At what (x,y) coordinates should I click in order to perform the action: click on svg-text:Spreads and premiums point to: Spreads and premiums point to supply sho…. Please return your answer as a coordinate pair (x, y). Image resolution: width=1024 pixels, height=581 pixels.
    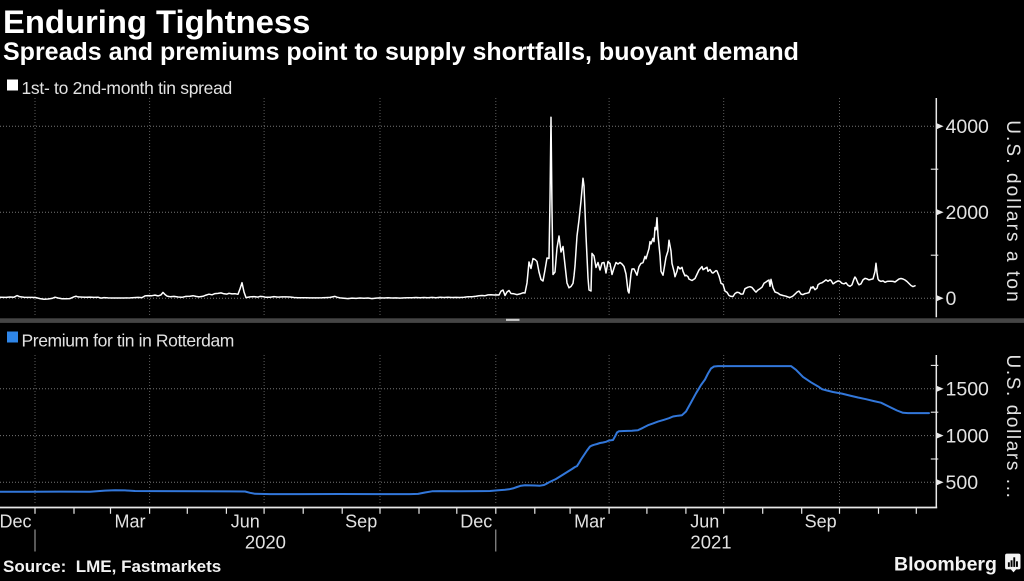
    Looking at the image, I should click on (401, 52).